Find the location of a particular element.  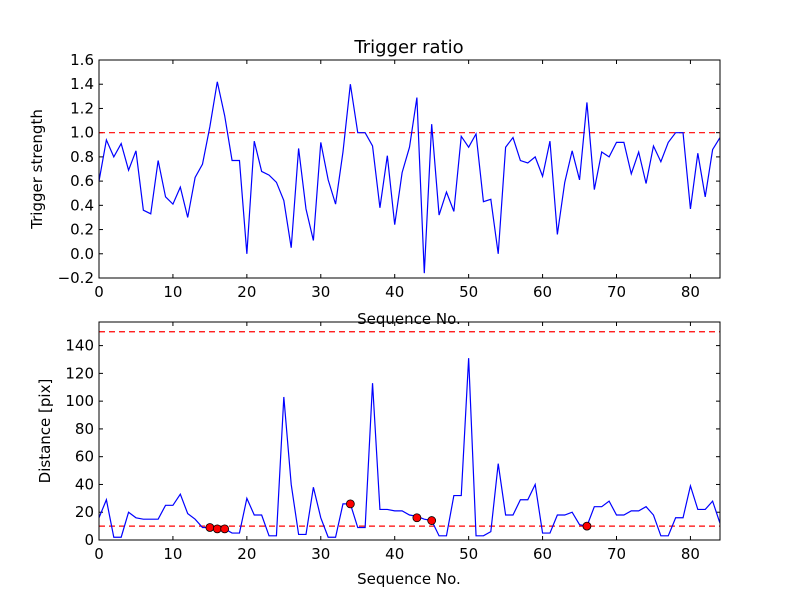

y-tick-label: 0 is located at coordinates (89, 540).